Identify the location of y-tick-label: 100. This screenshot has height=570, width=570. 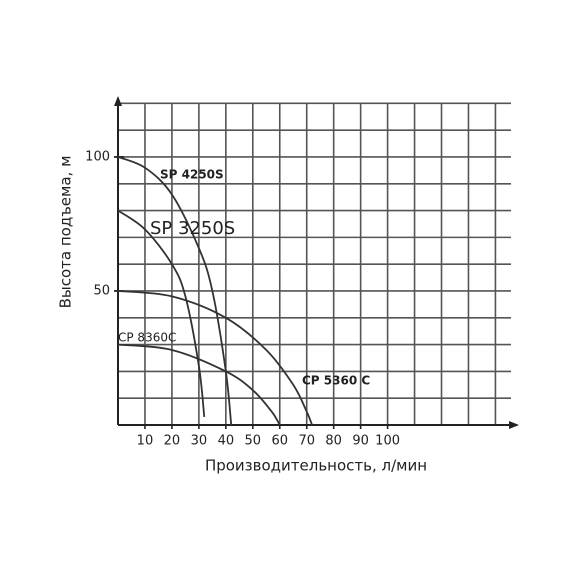
(97, 156).